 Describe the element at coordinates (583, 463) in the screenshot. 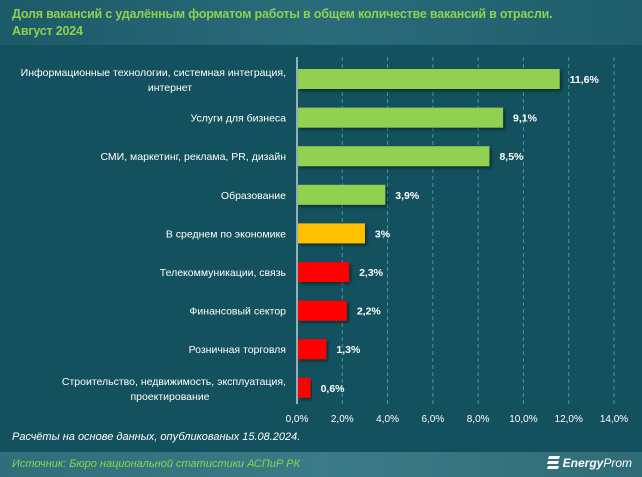

I see `logo-text-bold: Energy` at that location.